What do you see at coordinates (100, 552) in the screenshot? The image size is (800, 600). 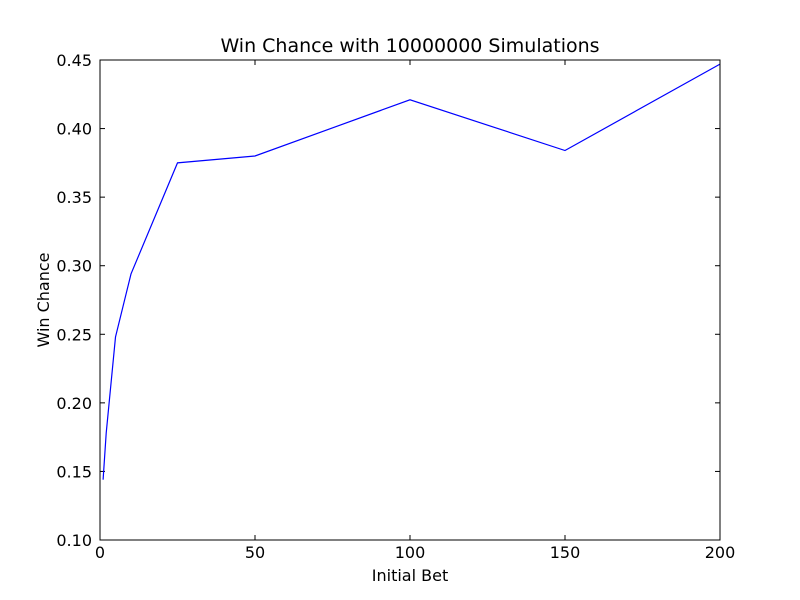 I see `x-tick-label: 0` at bounding box center [100, 552].